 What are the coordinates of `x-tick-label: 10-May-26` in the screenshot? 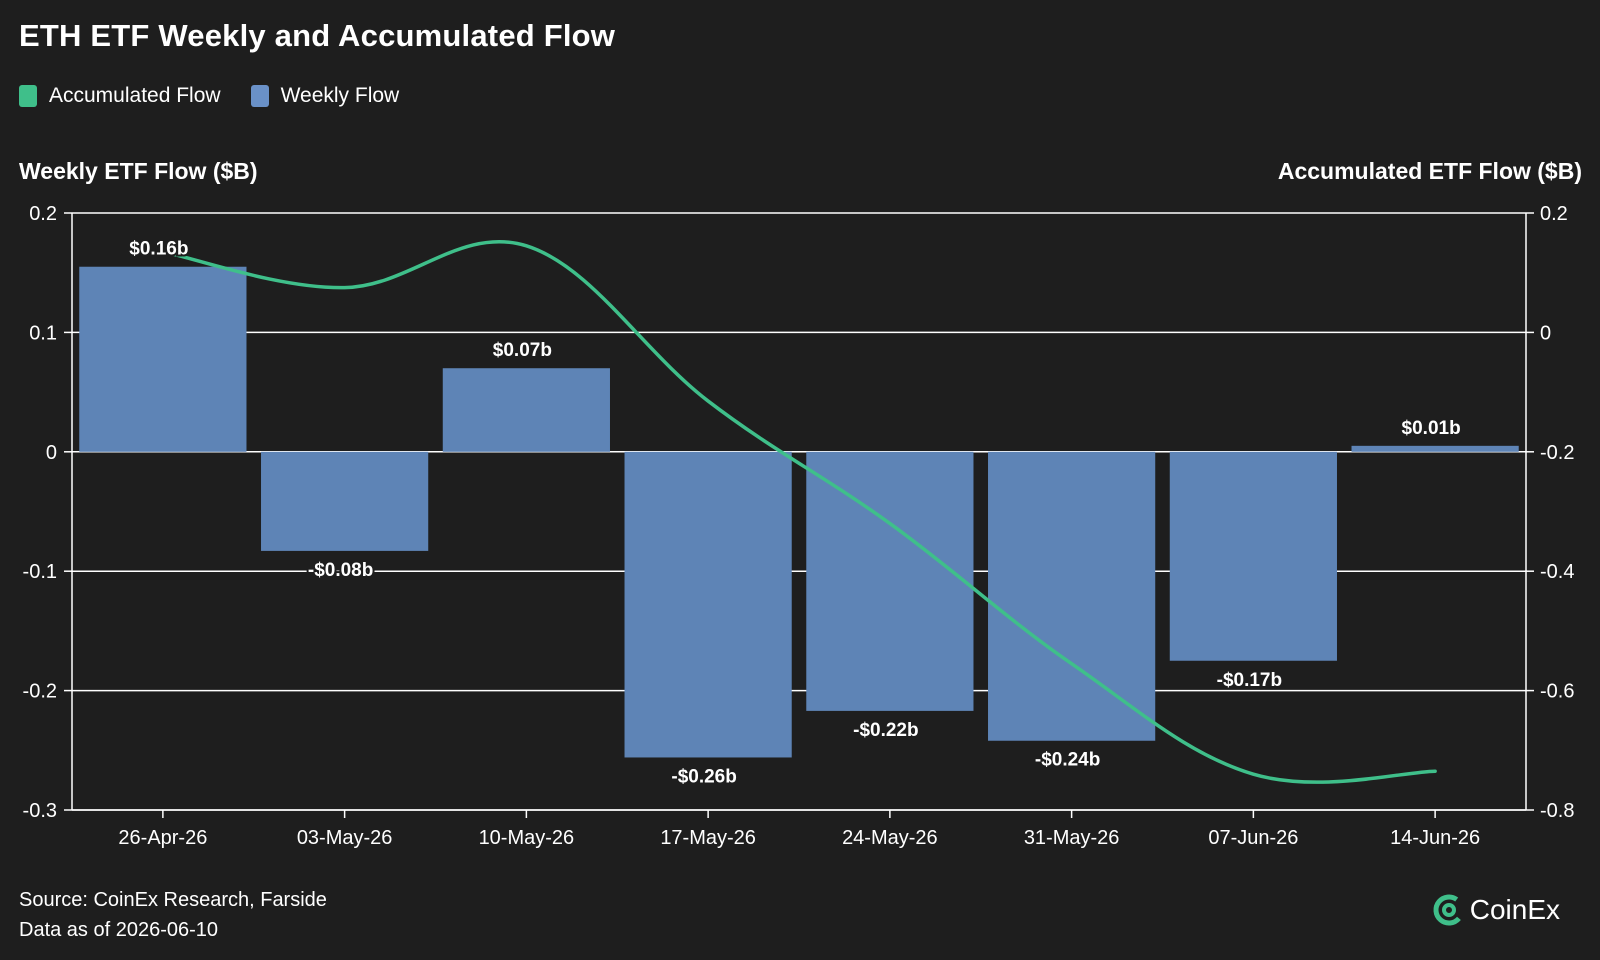 It's located at (527, 838).